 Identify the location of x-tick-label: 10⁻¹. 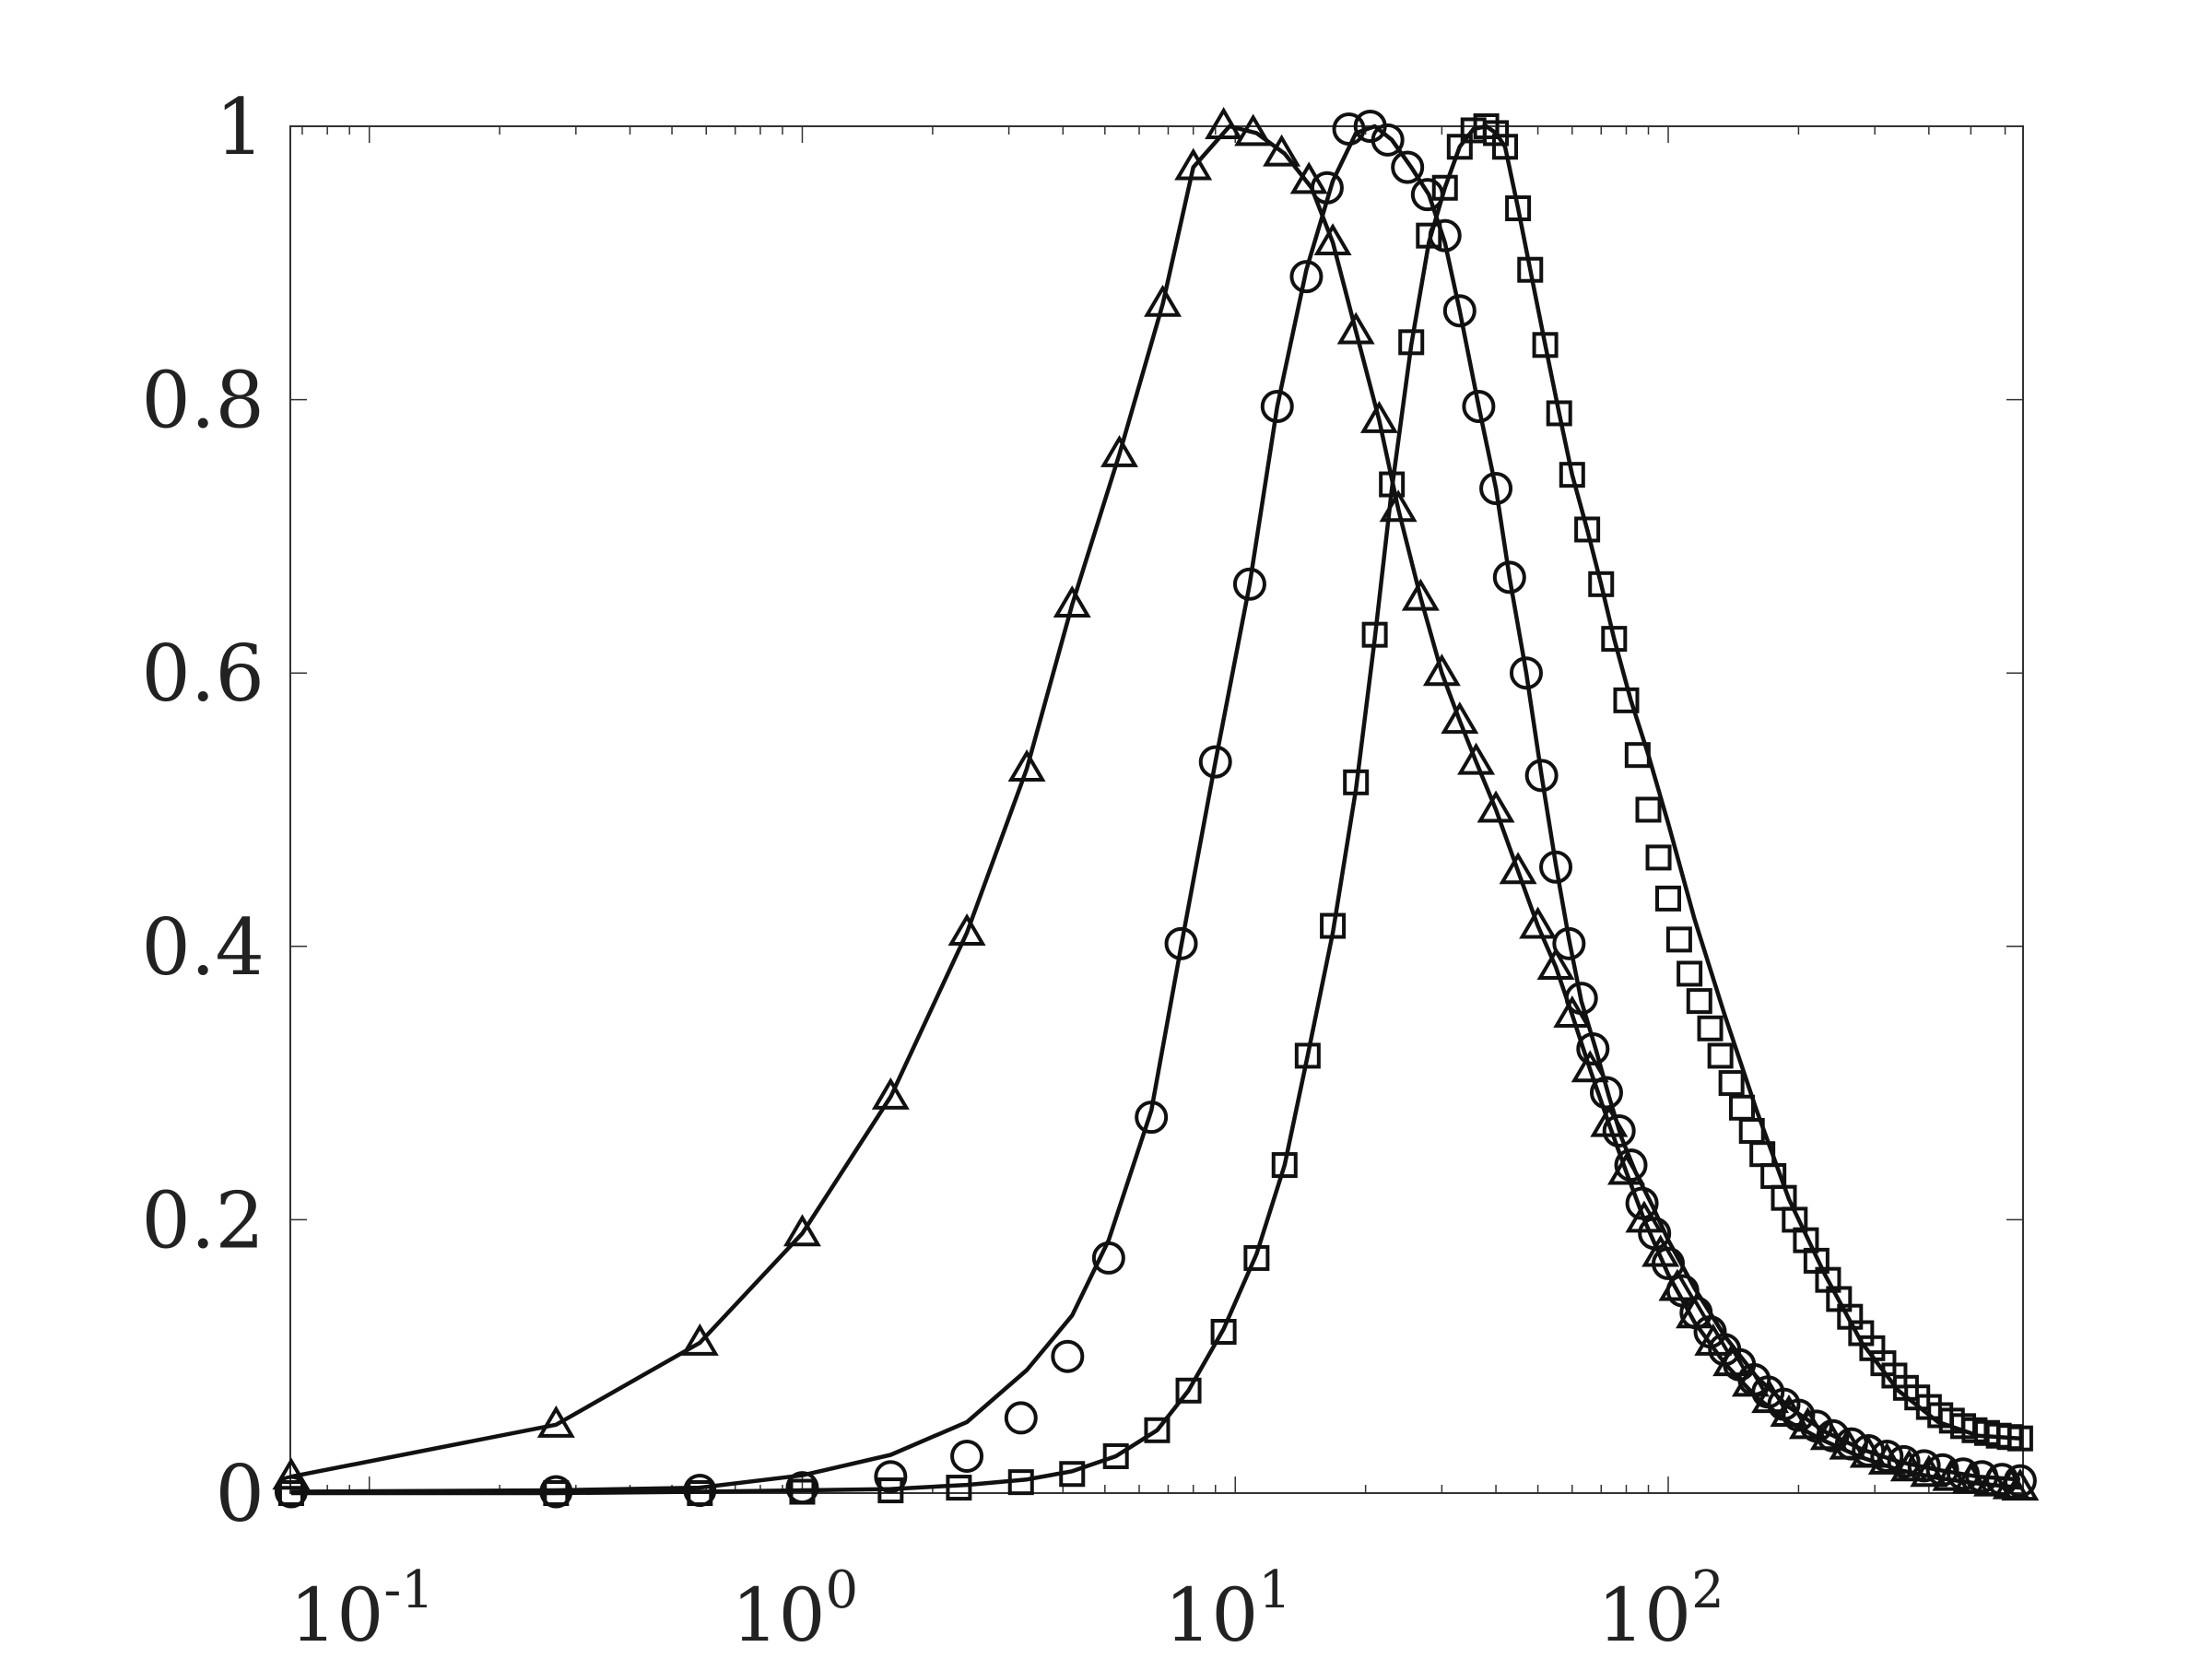
(362, 1609).